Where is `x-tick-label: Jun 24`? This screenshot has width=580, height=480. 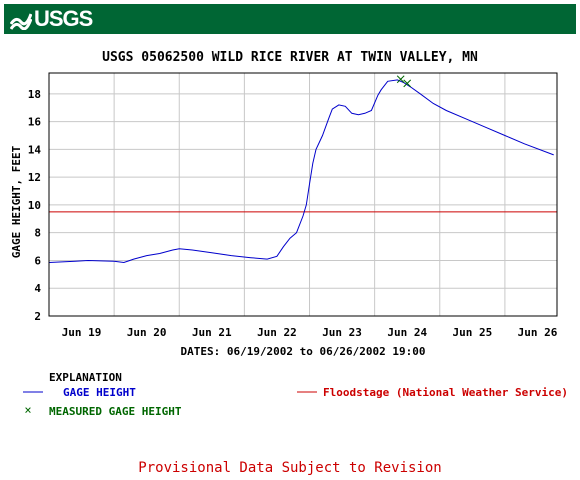
x-tick-label: Jun 24 is located at coordinates (407, 332).